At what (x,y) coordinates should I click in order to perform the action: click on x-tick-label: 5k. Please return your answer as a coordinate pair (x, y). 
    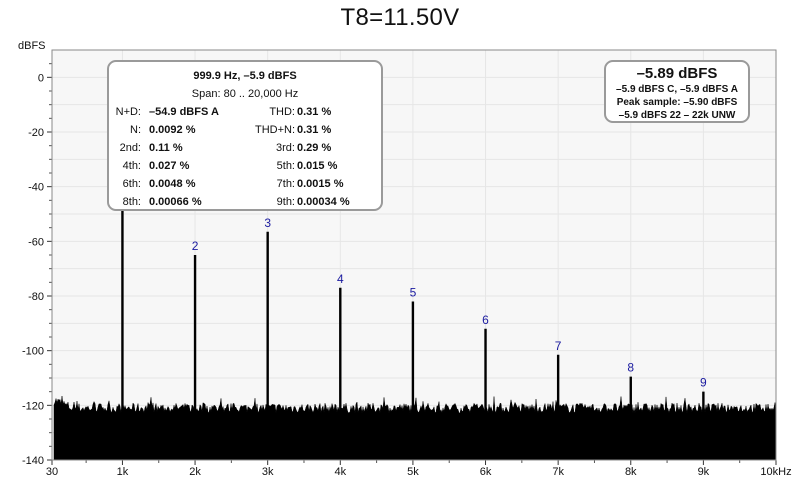
    Looking at the image, I should click on (413, 472).